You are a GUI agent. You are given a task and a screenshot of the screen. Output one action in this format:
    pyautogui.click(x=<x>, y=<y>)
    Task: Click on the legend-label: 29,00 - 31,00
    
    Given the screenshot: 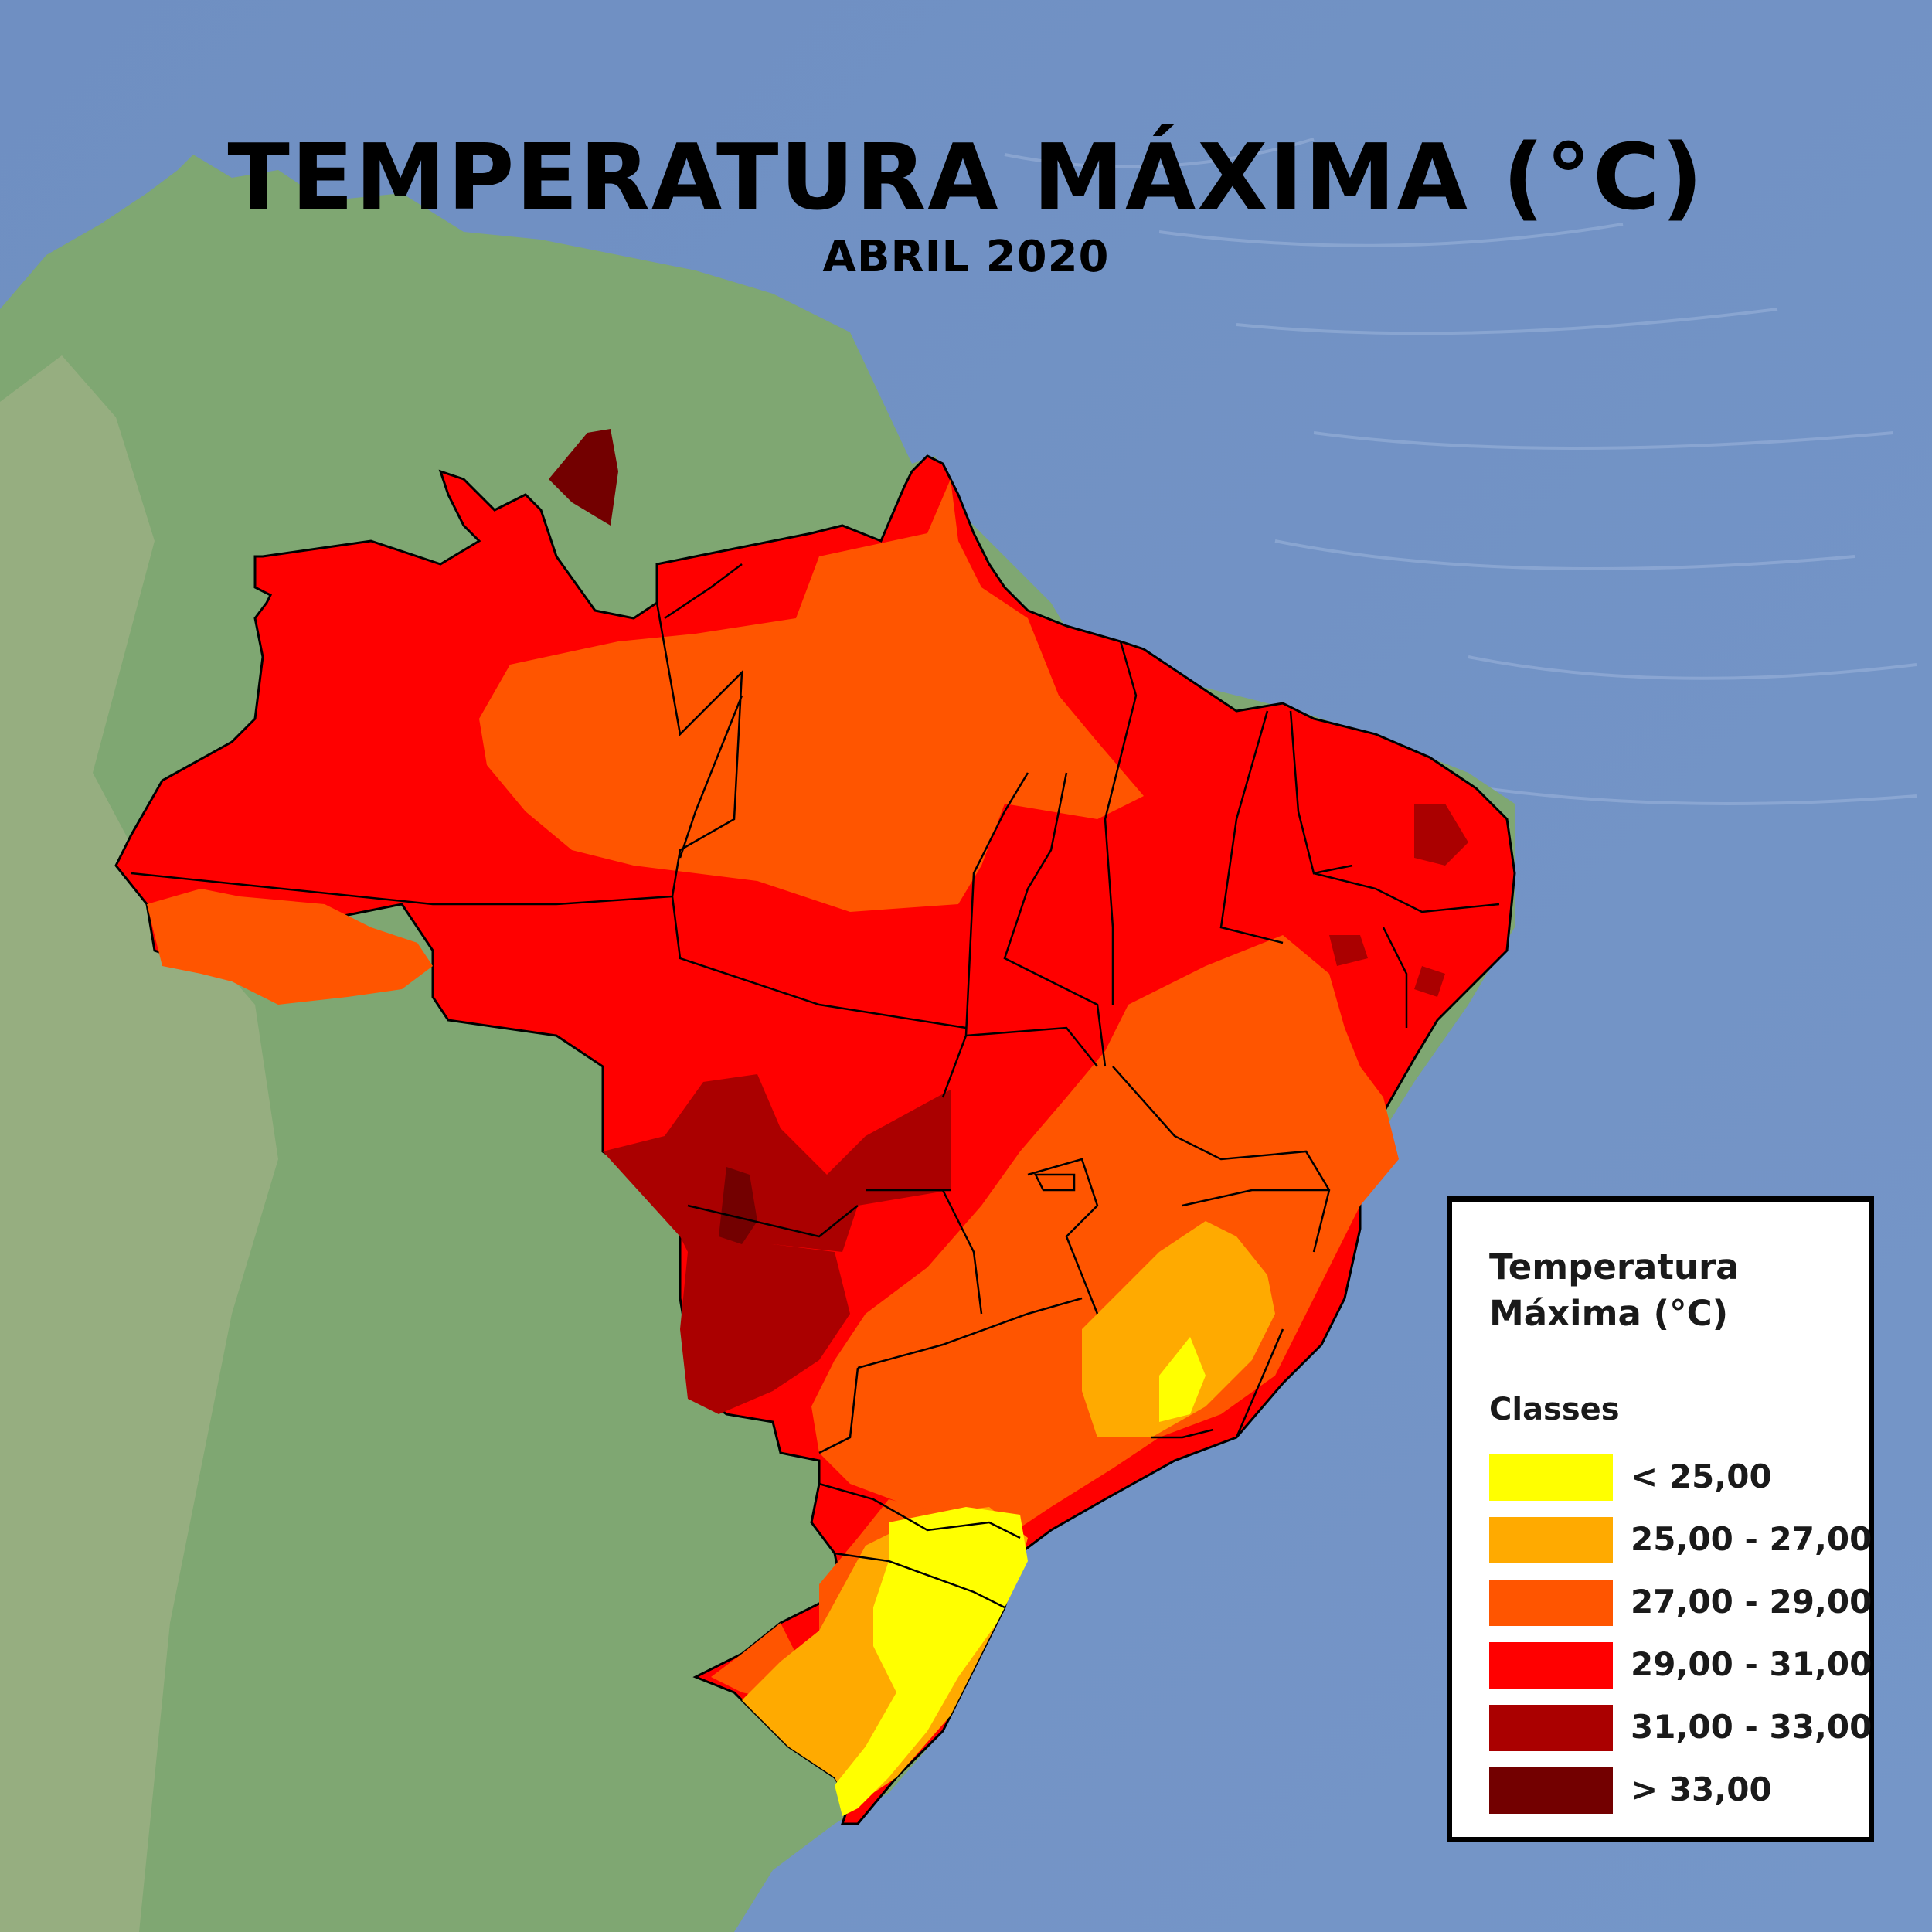 What is the action you would take?
    pyautogui.click(x=1752, y=1664)
    